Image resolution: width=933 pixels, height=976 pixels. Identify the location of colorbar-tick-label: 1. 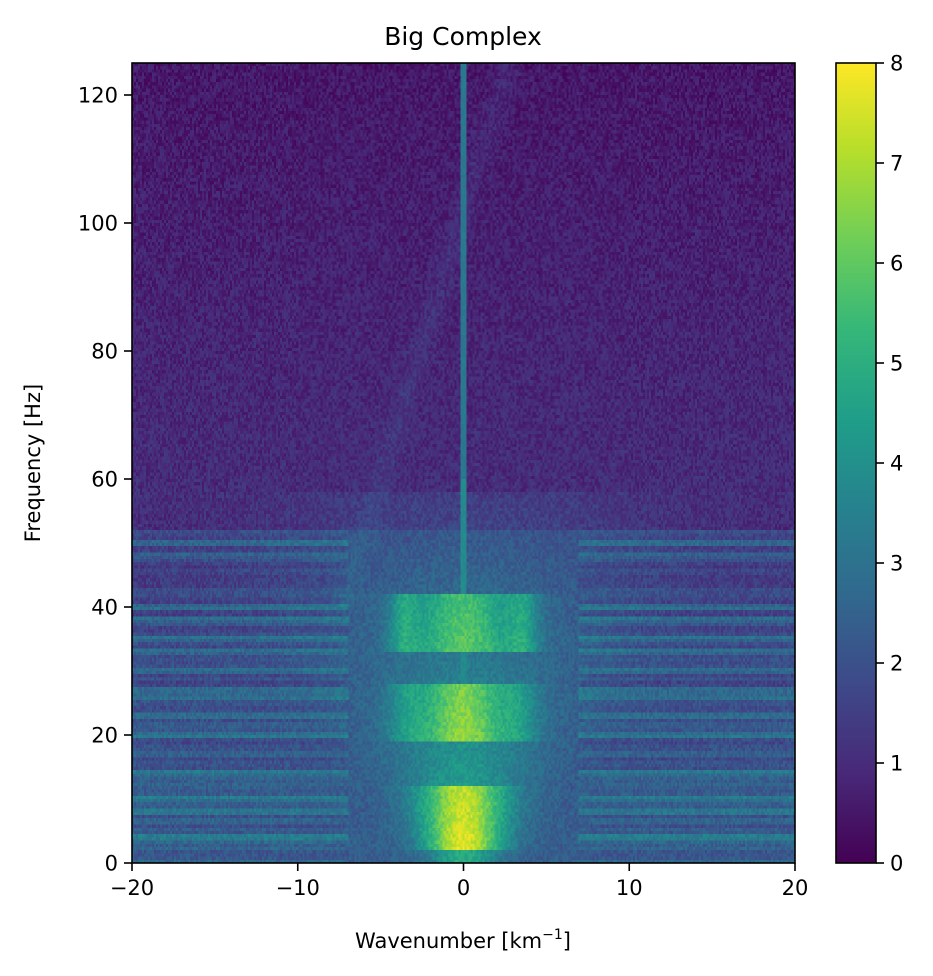
(896, 764).